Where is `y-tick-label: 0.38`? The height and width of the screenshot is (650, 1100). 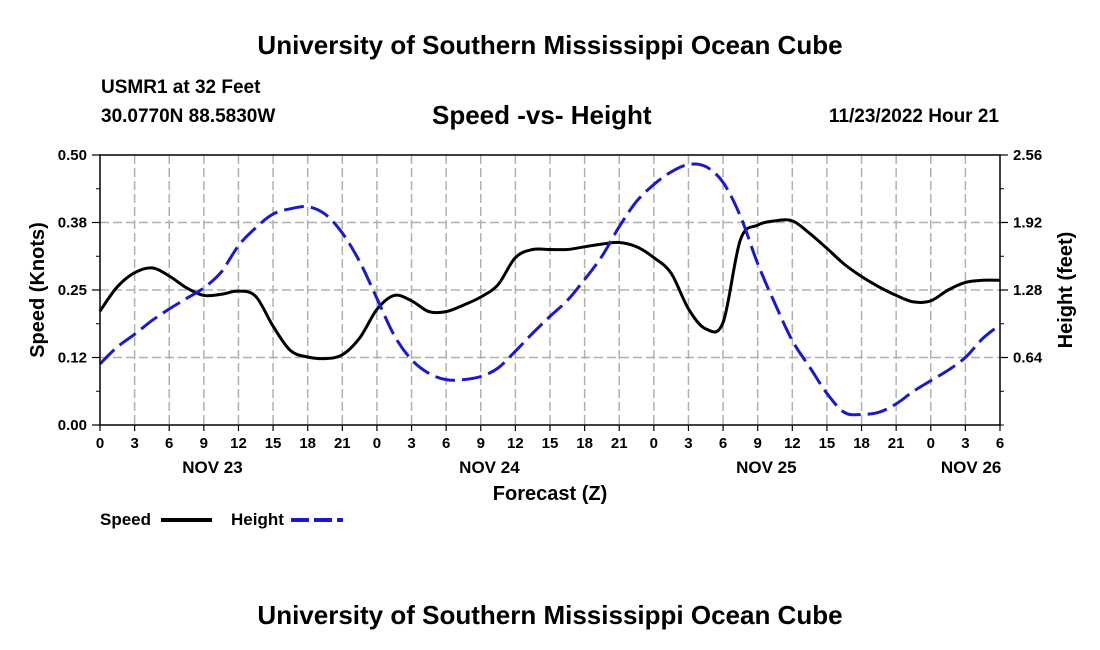
y-tick-label: 0.38 is located at coordinates (72, 223).